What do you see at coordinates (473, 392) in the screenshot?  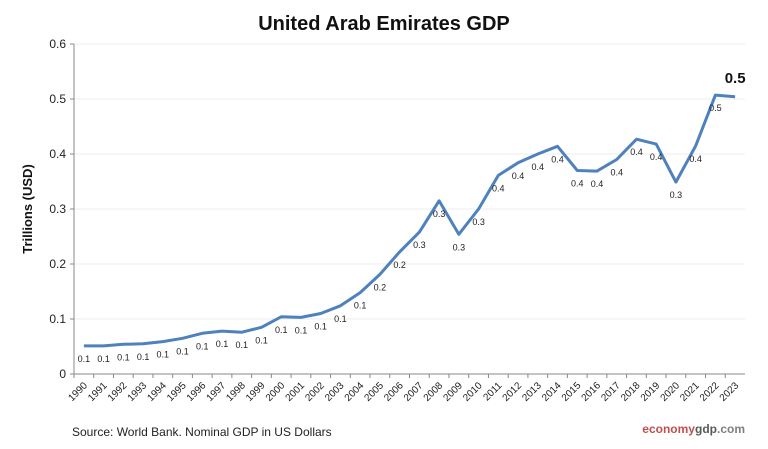 I see `x-tick-label: 2010` at bounding box center [473, 392].